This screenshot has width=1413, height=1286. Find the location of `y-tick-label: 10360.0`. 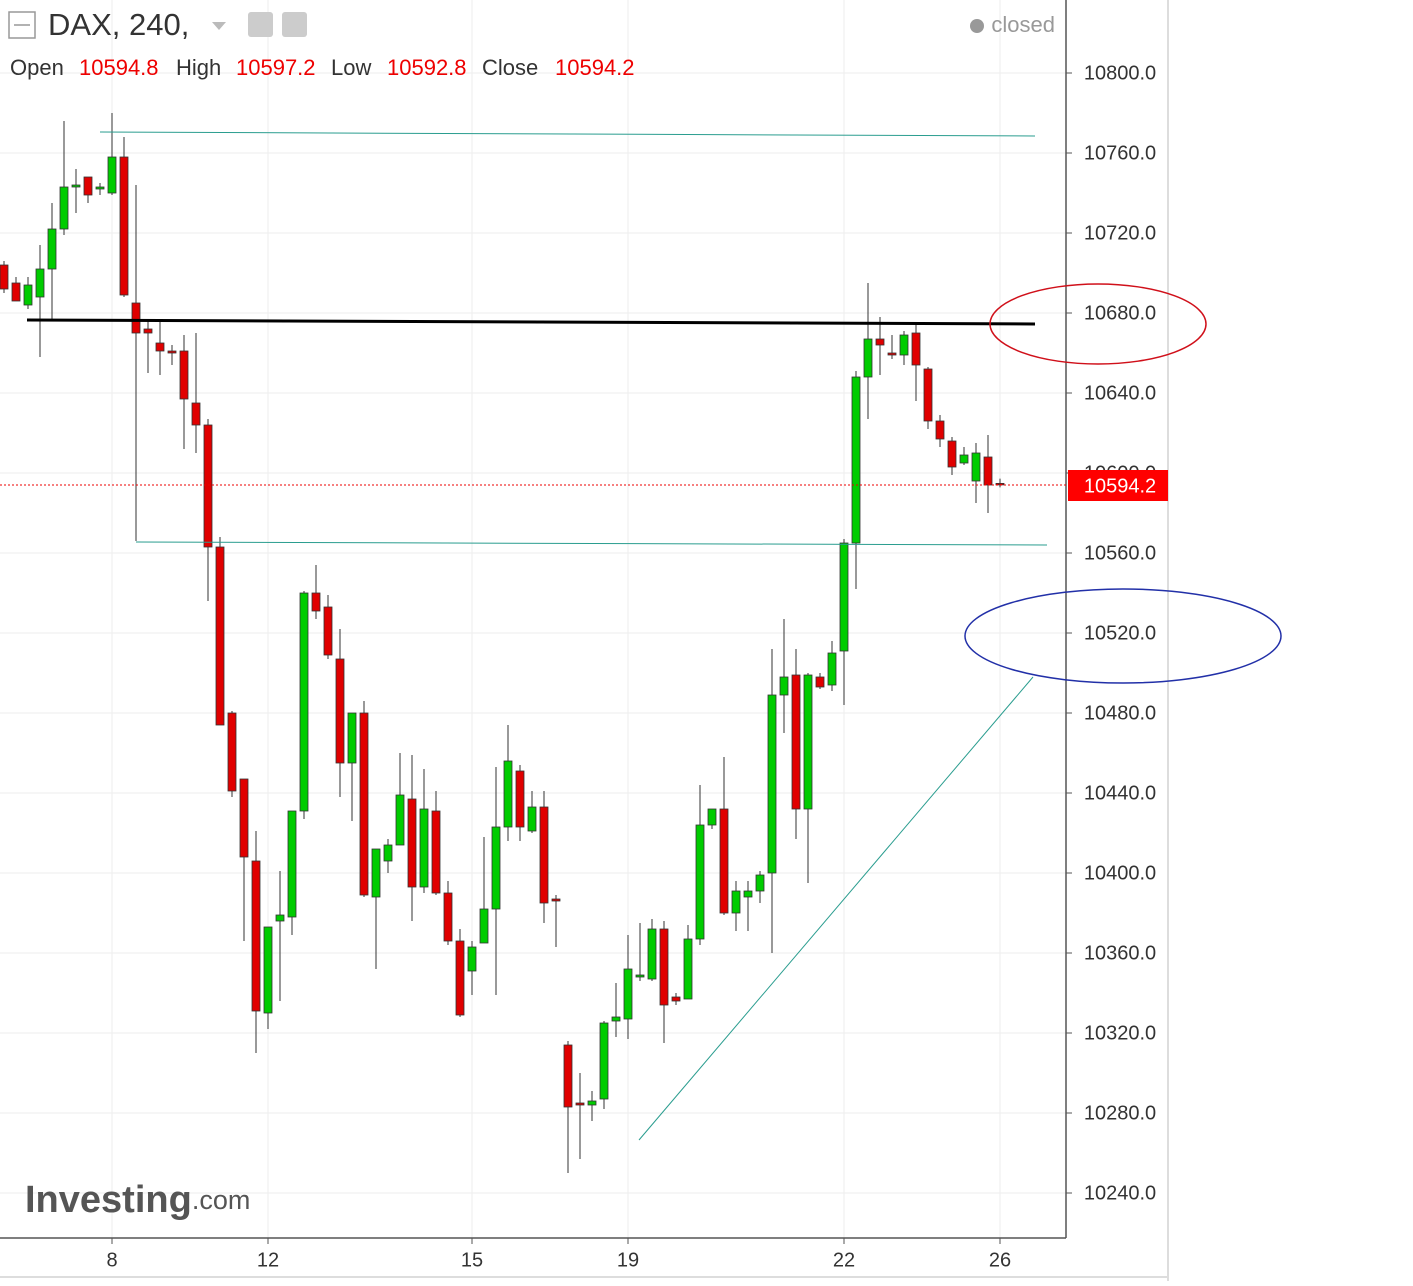

y-tick-label: 10360.0 is located at coordinates (1120, 953).